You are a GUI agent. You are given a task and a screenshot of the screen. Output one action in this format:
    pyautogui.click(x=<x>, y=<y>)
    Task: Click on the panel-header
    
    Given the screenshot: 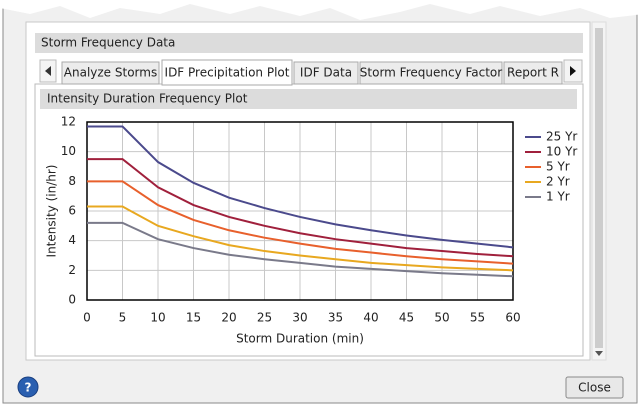 What is the action you would take?
    pyautogui.click(x=308, y=99)
    